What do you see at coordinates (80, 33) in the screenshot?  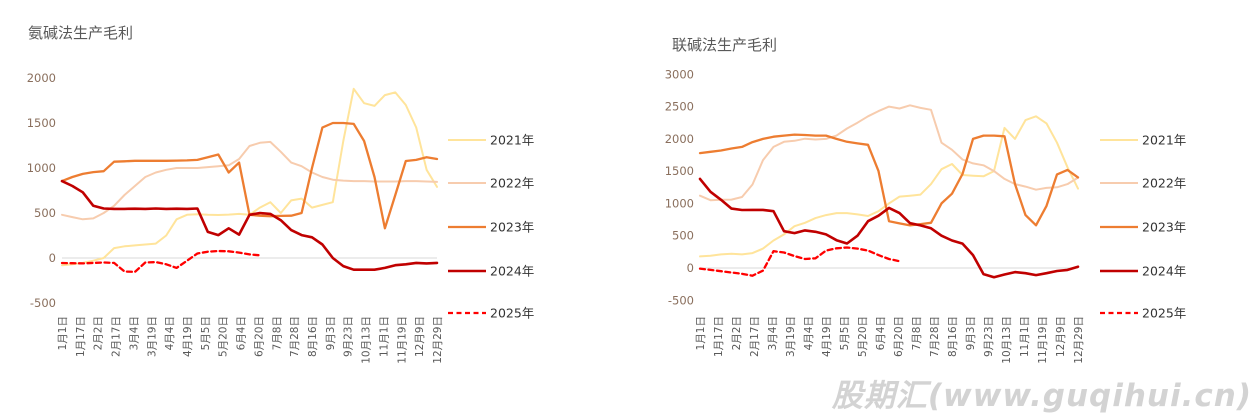 I see `chart-title: 氨碱法生产毛利` at bounding box center [80, 33].